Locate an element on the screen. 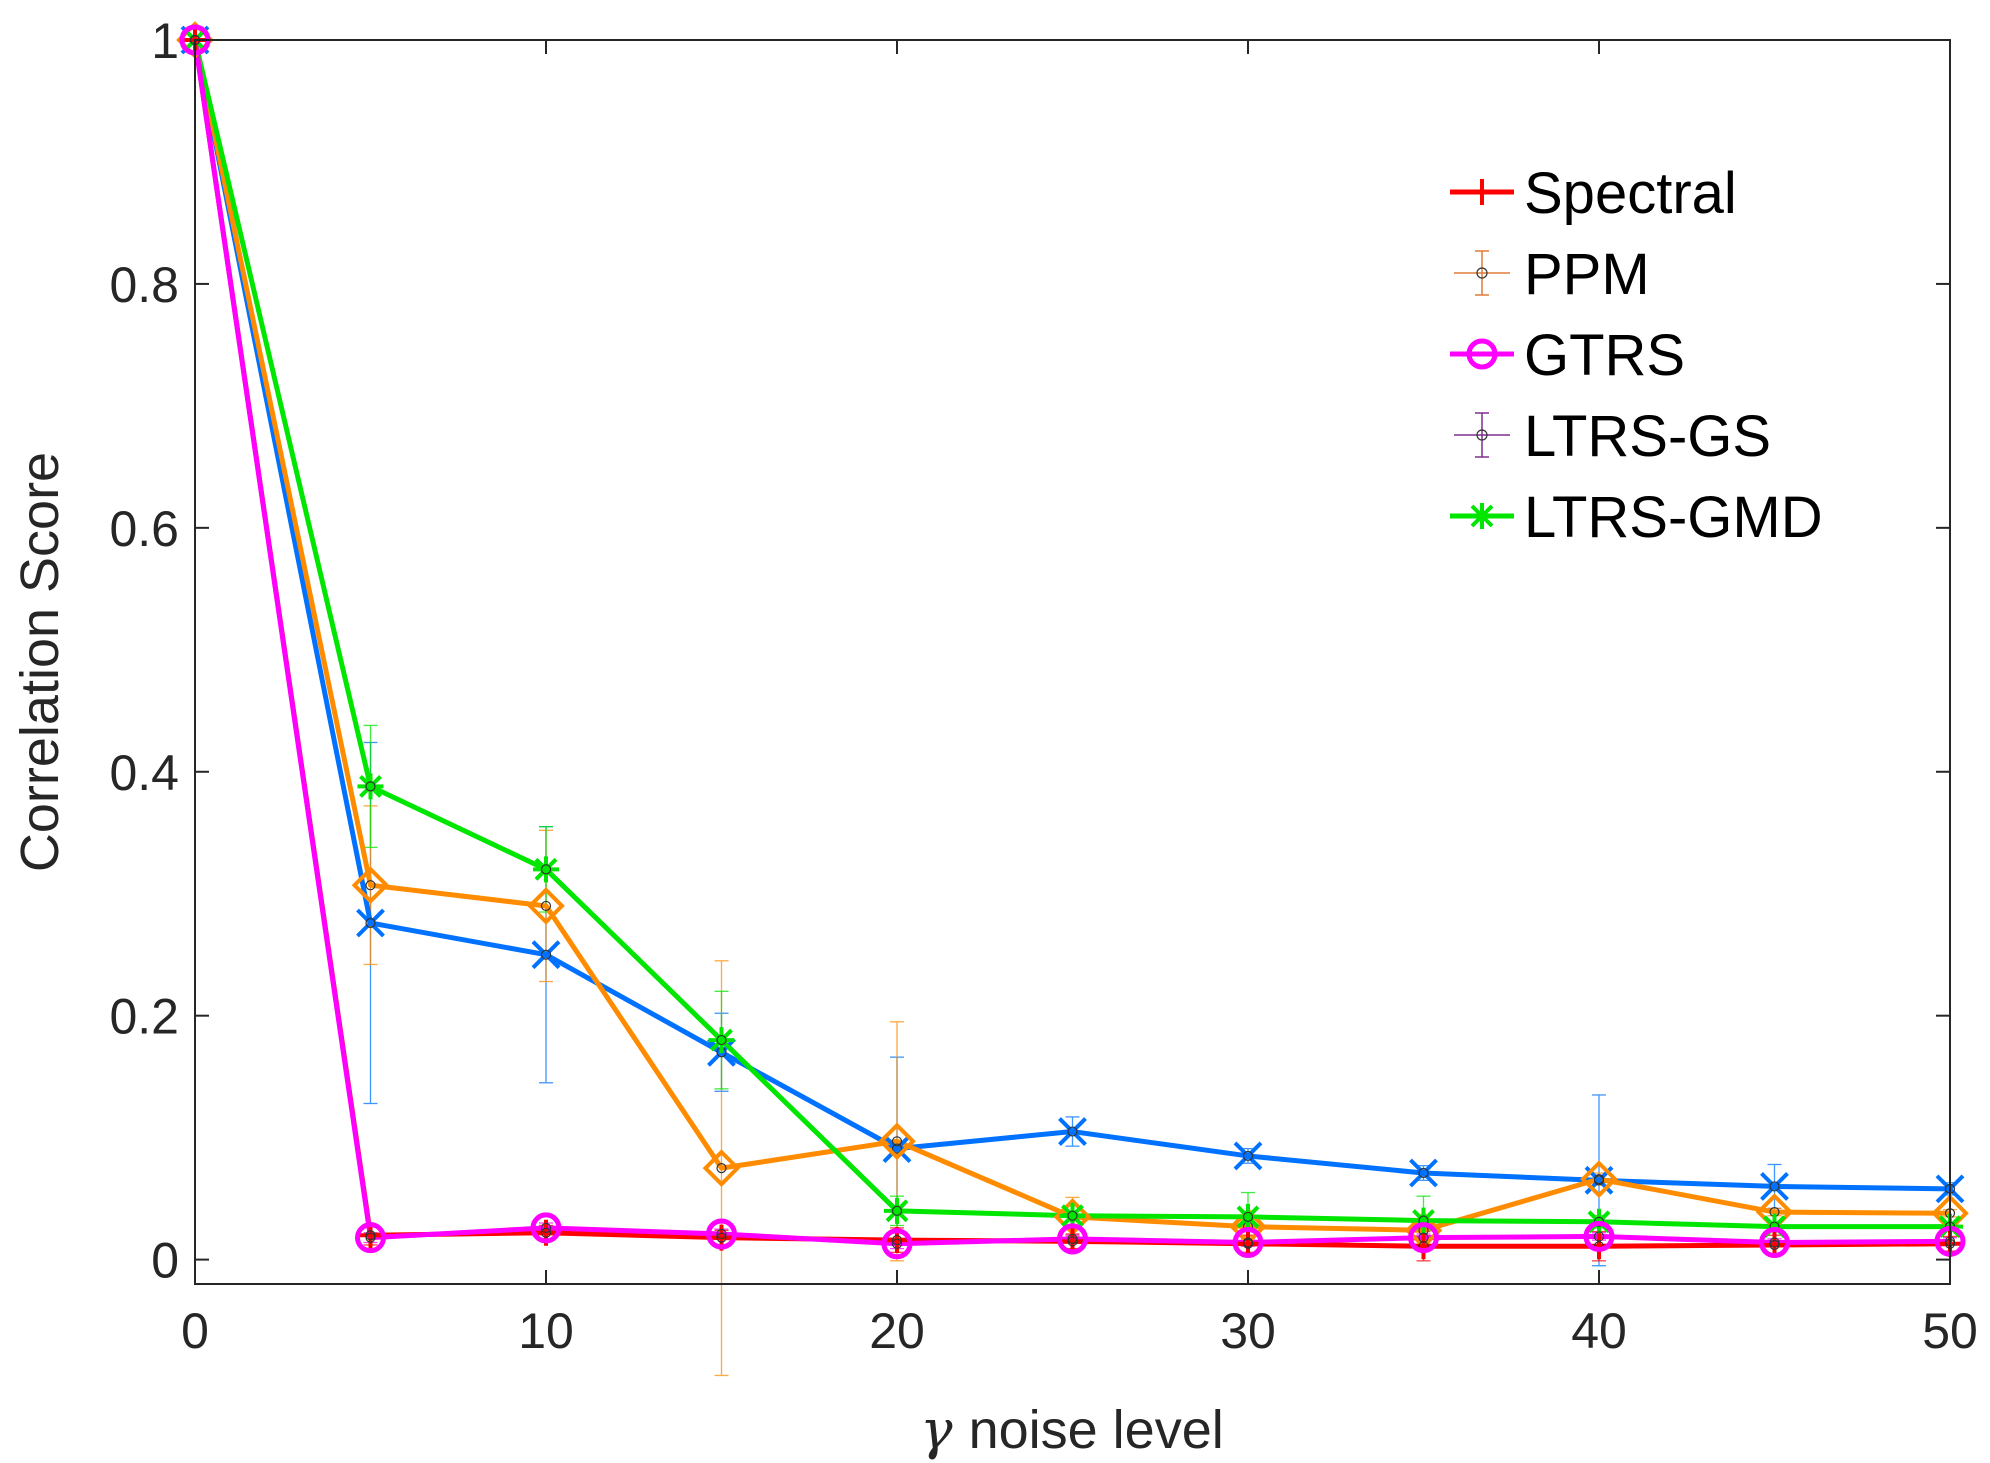 The image size is (1990, 1463). y-tick-label: 0 is located at coordinates (165, 1261).